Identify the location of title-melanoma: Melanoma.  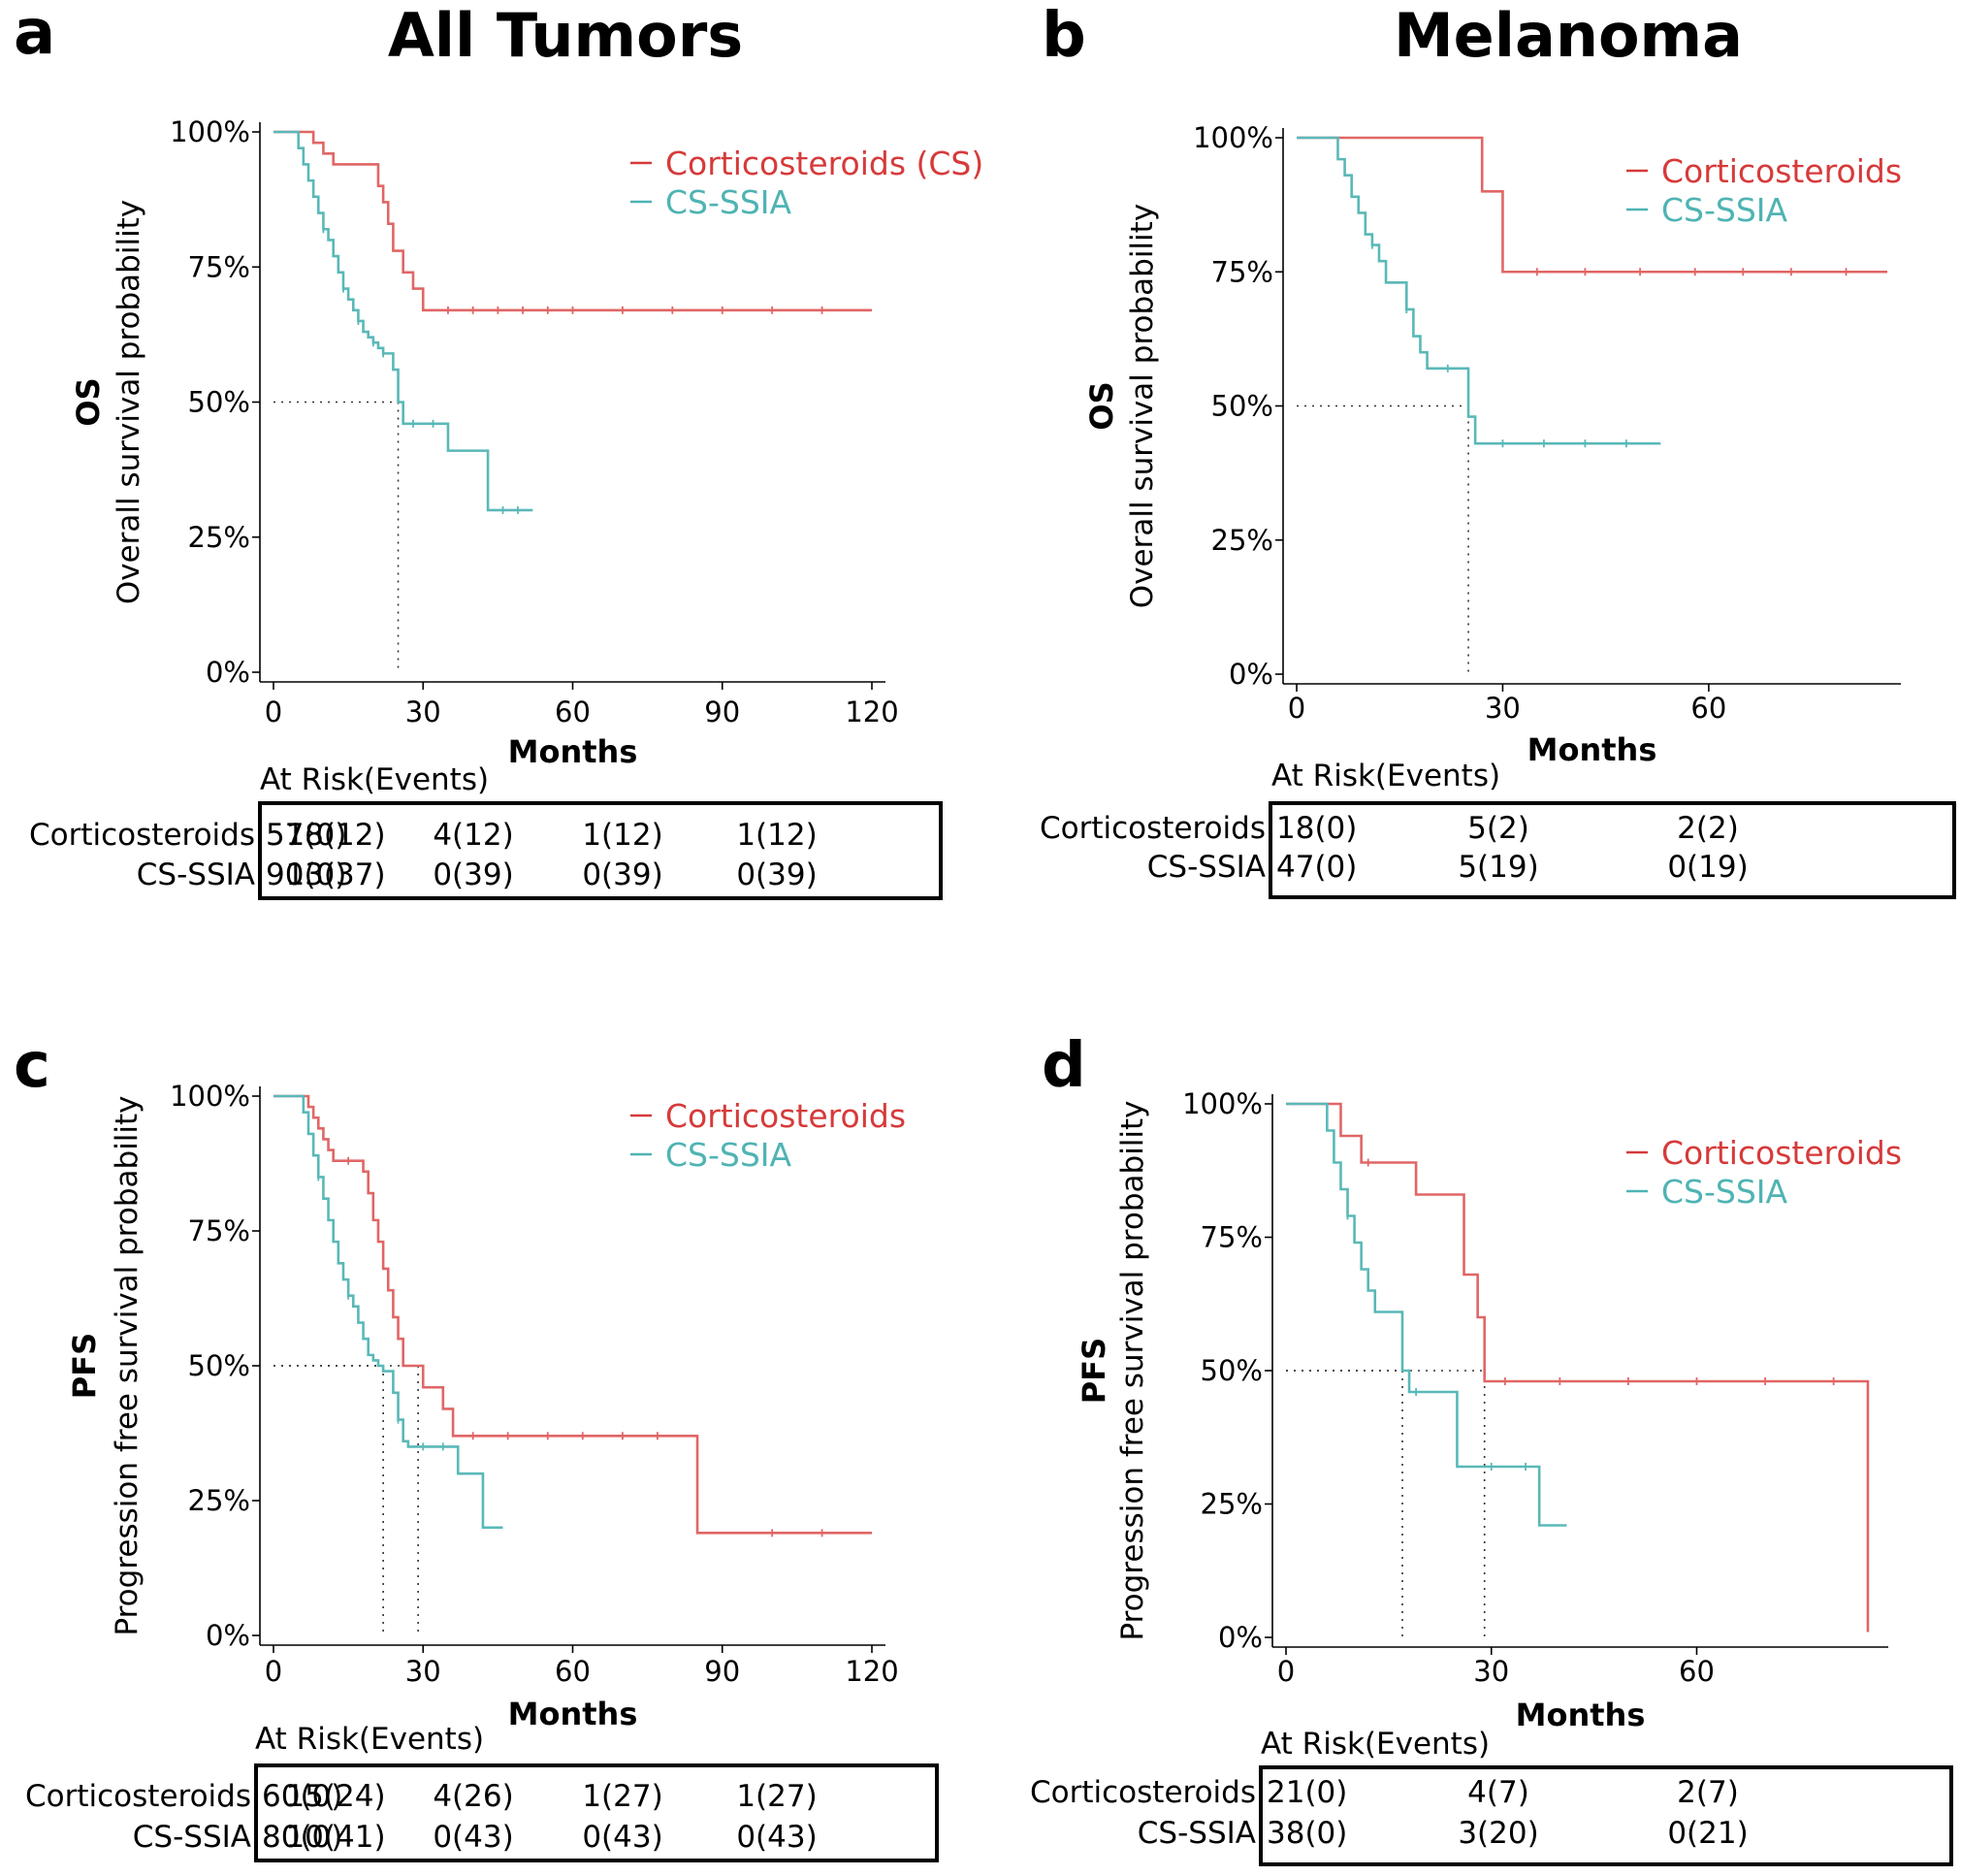
(1568, 35).